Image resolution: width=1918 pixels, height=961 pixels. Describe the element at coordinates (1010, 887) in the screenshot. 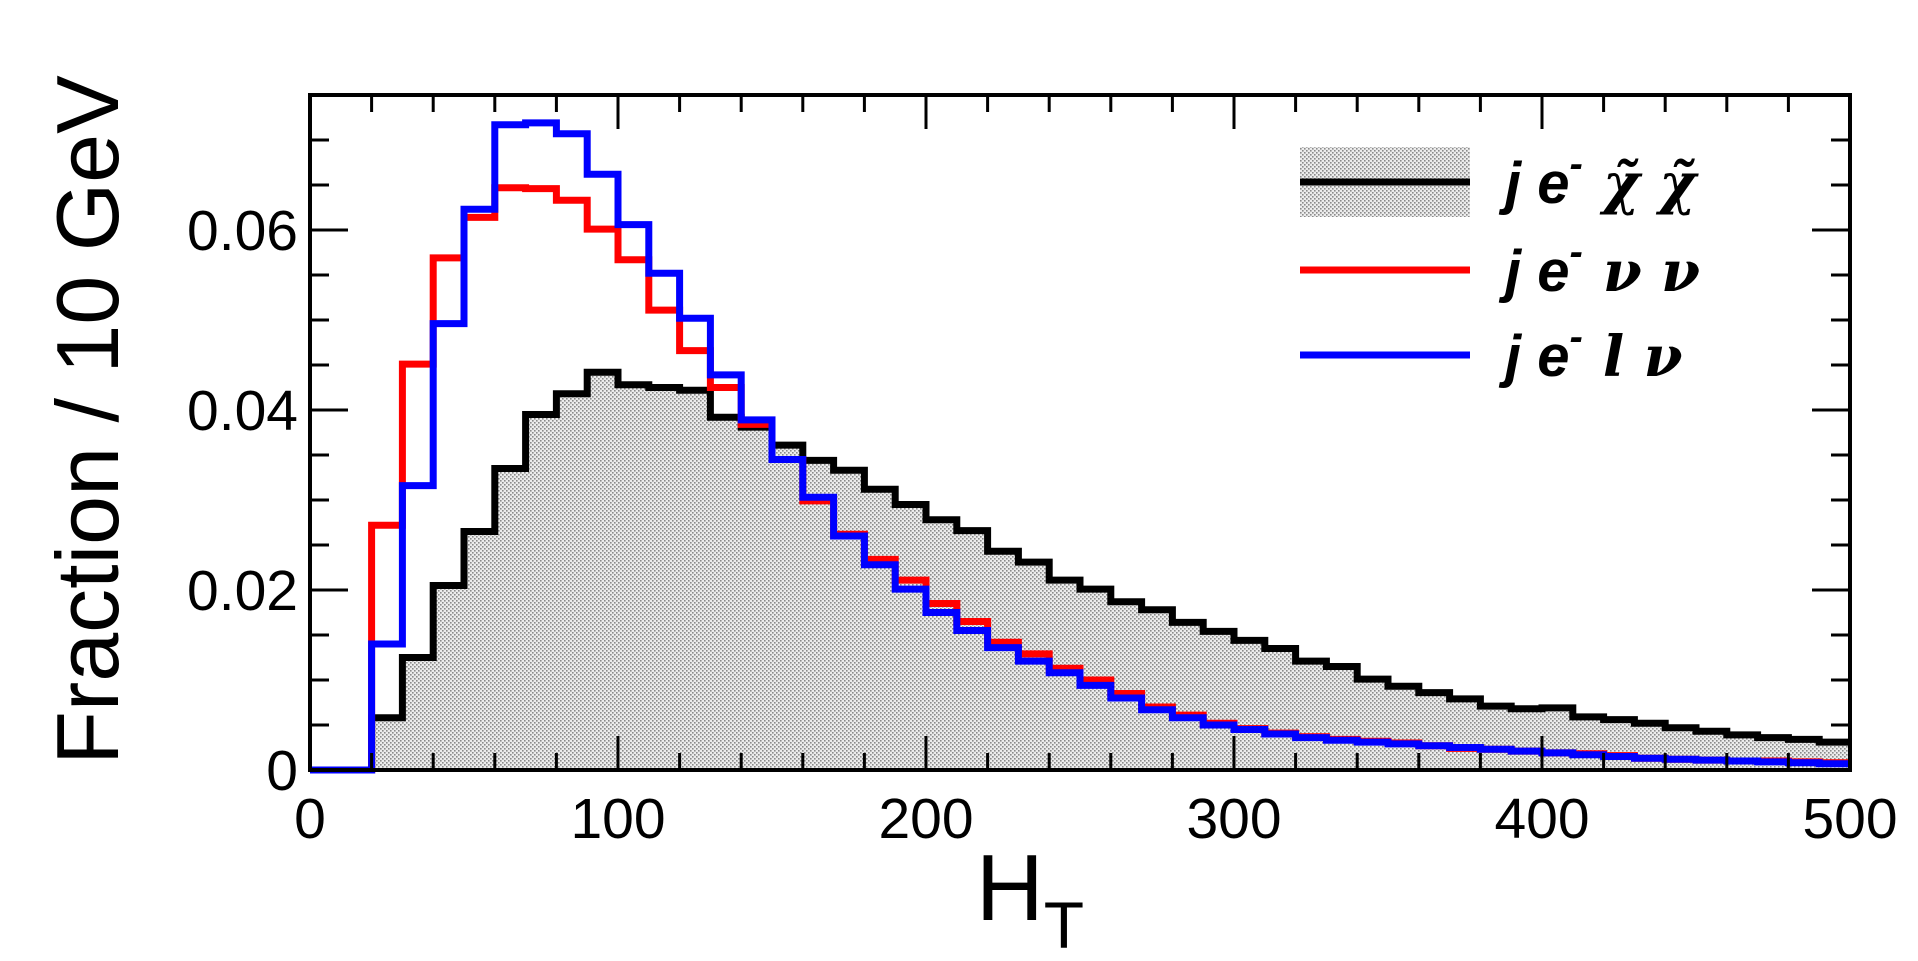

I see `x-axis-label-main: H` at that location.